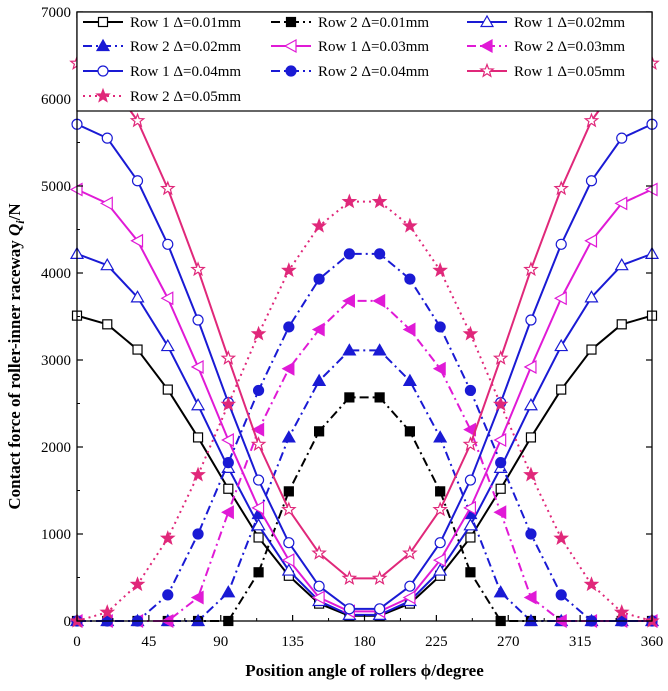 This screenshot has height=691, width=668. I want to click on x-tick-label: 315, so click(580, 642).